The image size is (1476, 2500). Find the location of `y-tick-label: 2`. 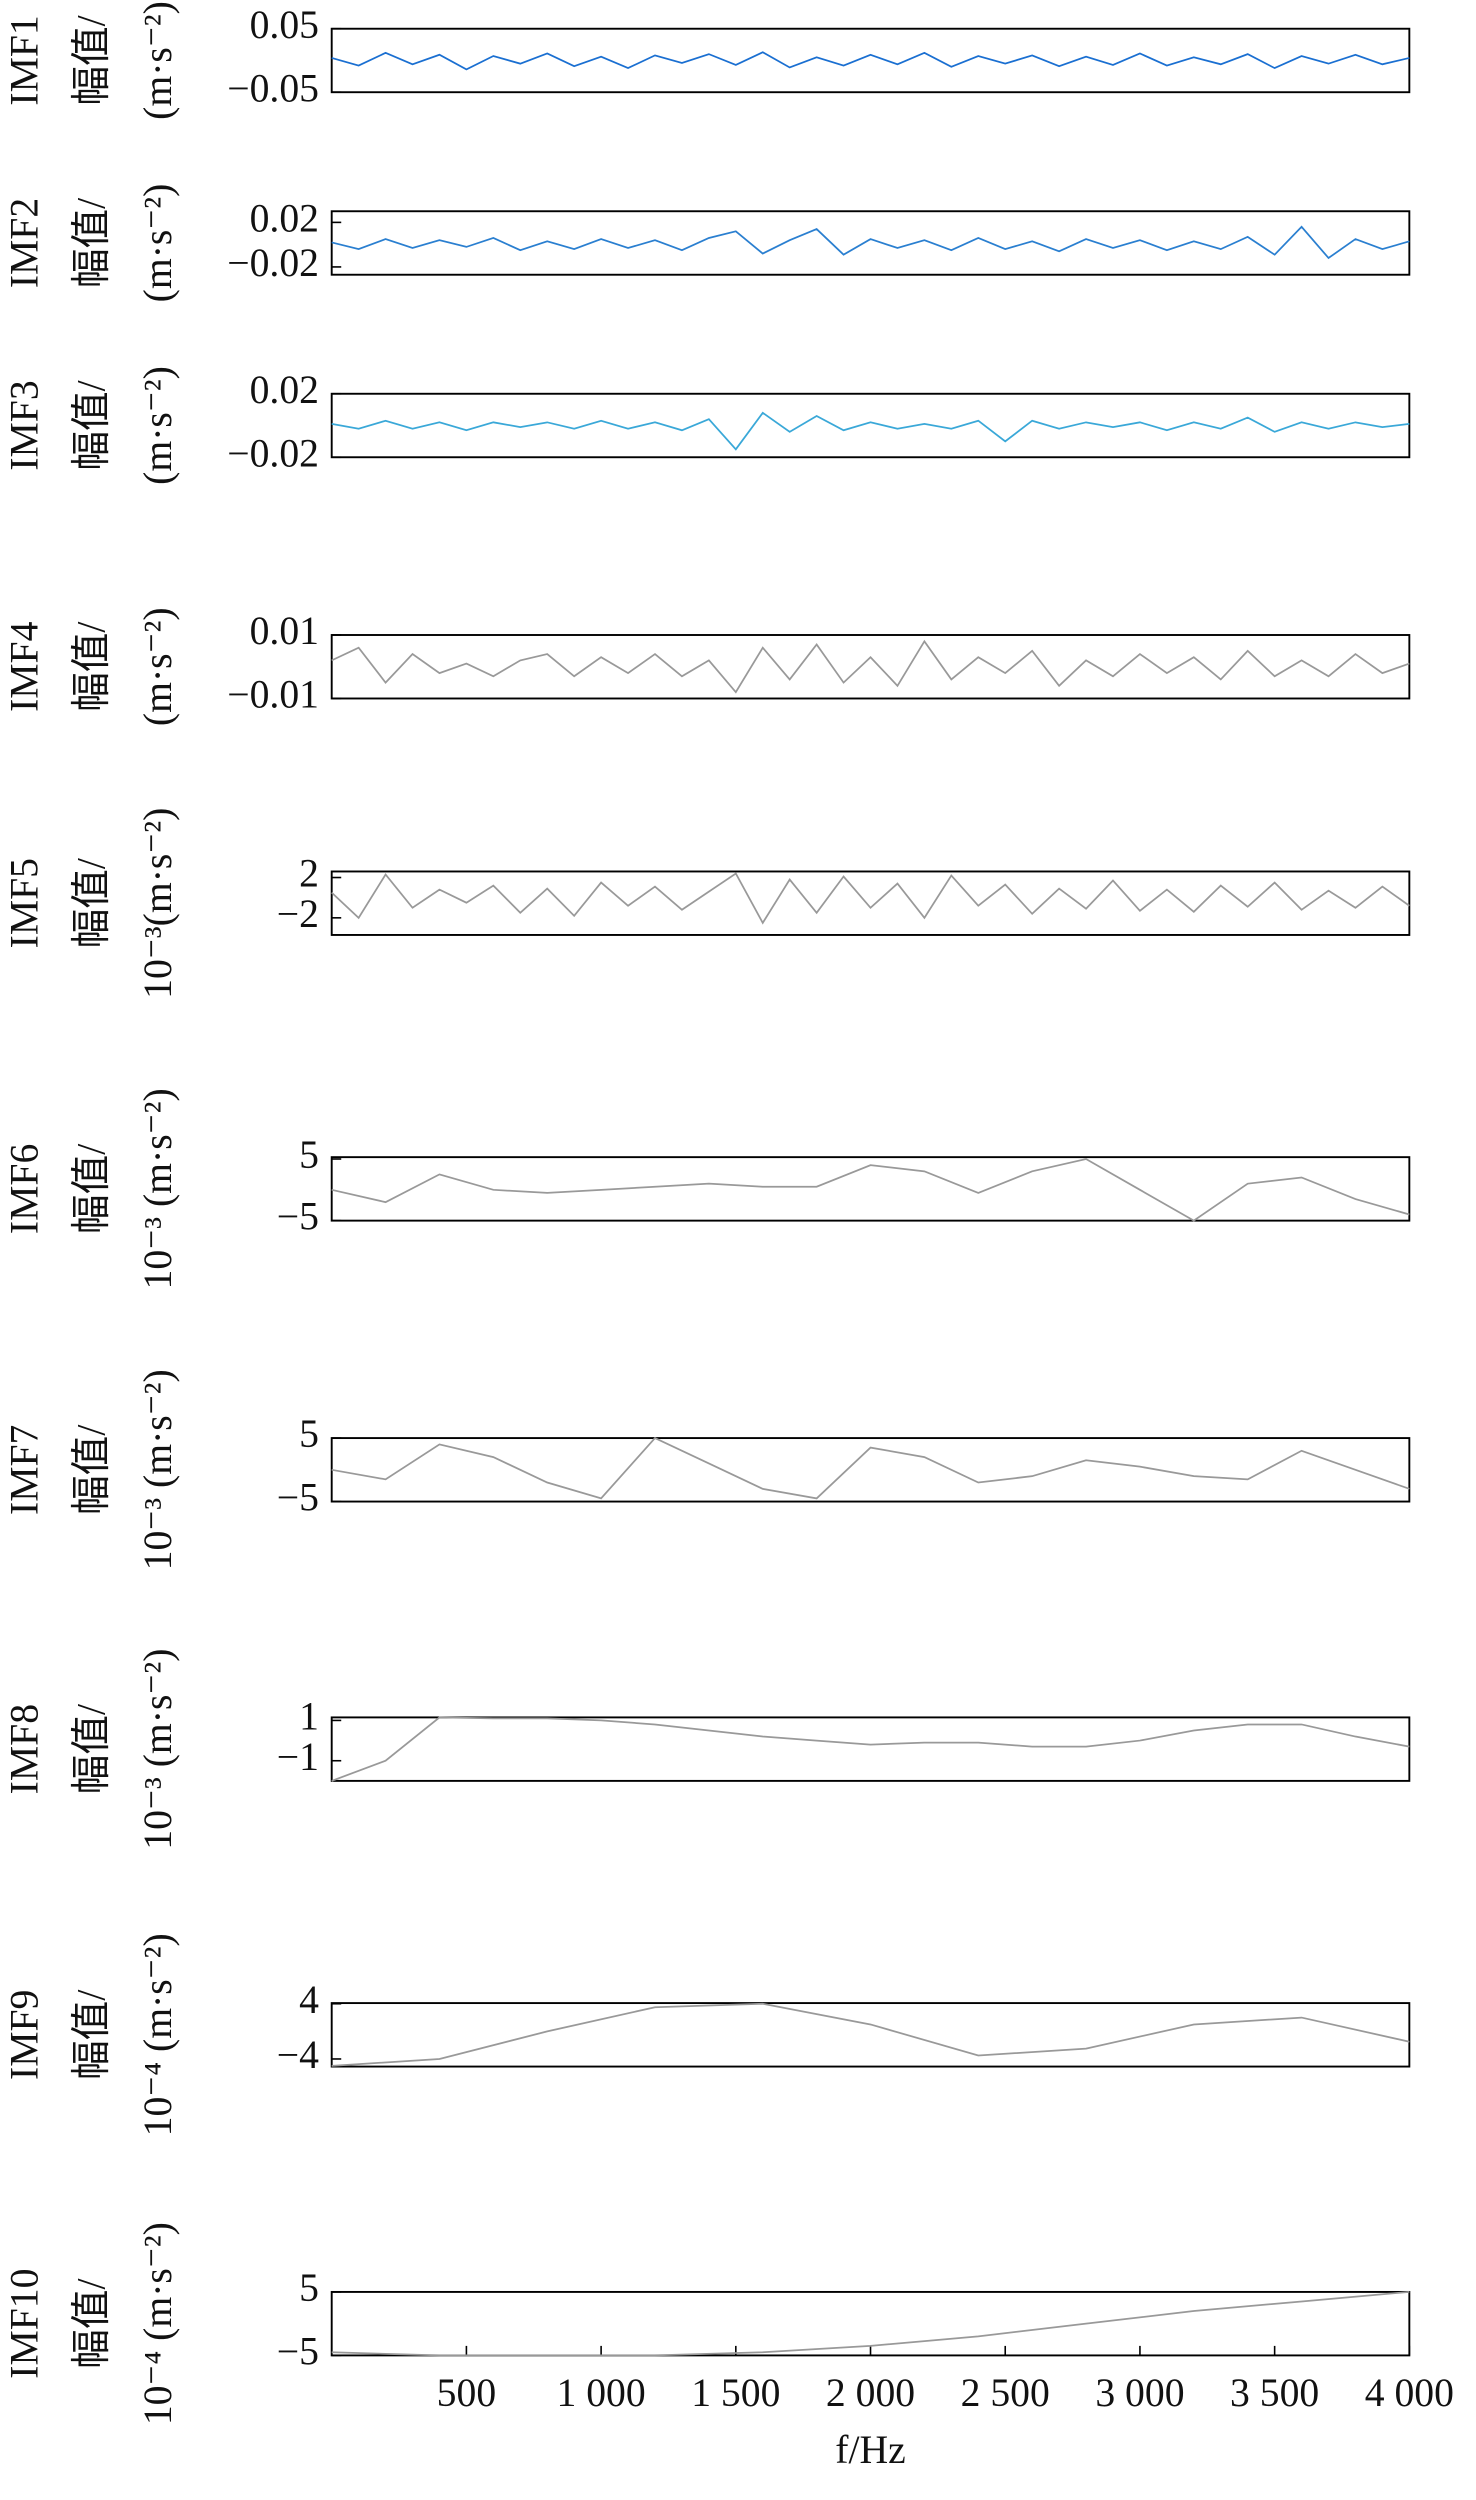

y-tick-label: 2 is located at coordinates (309, 874).